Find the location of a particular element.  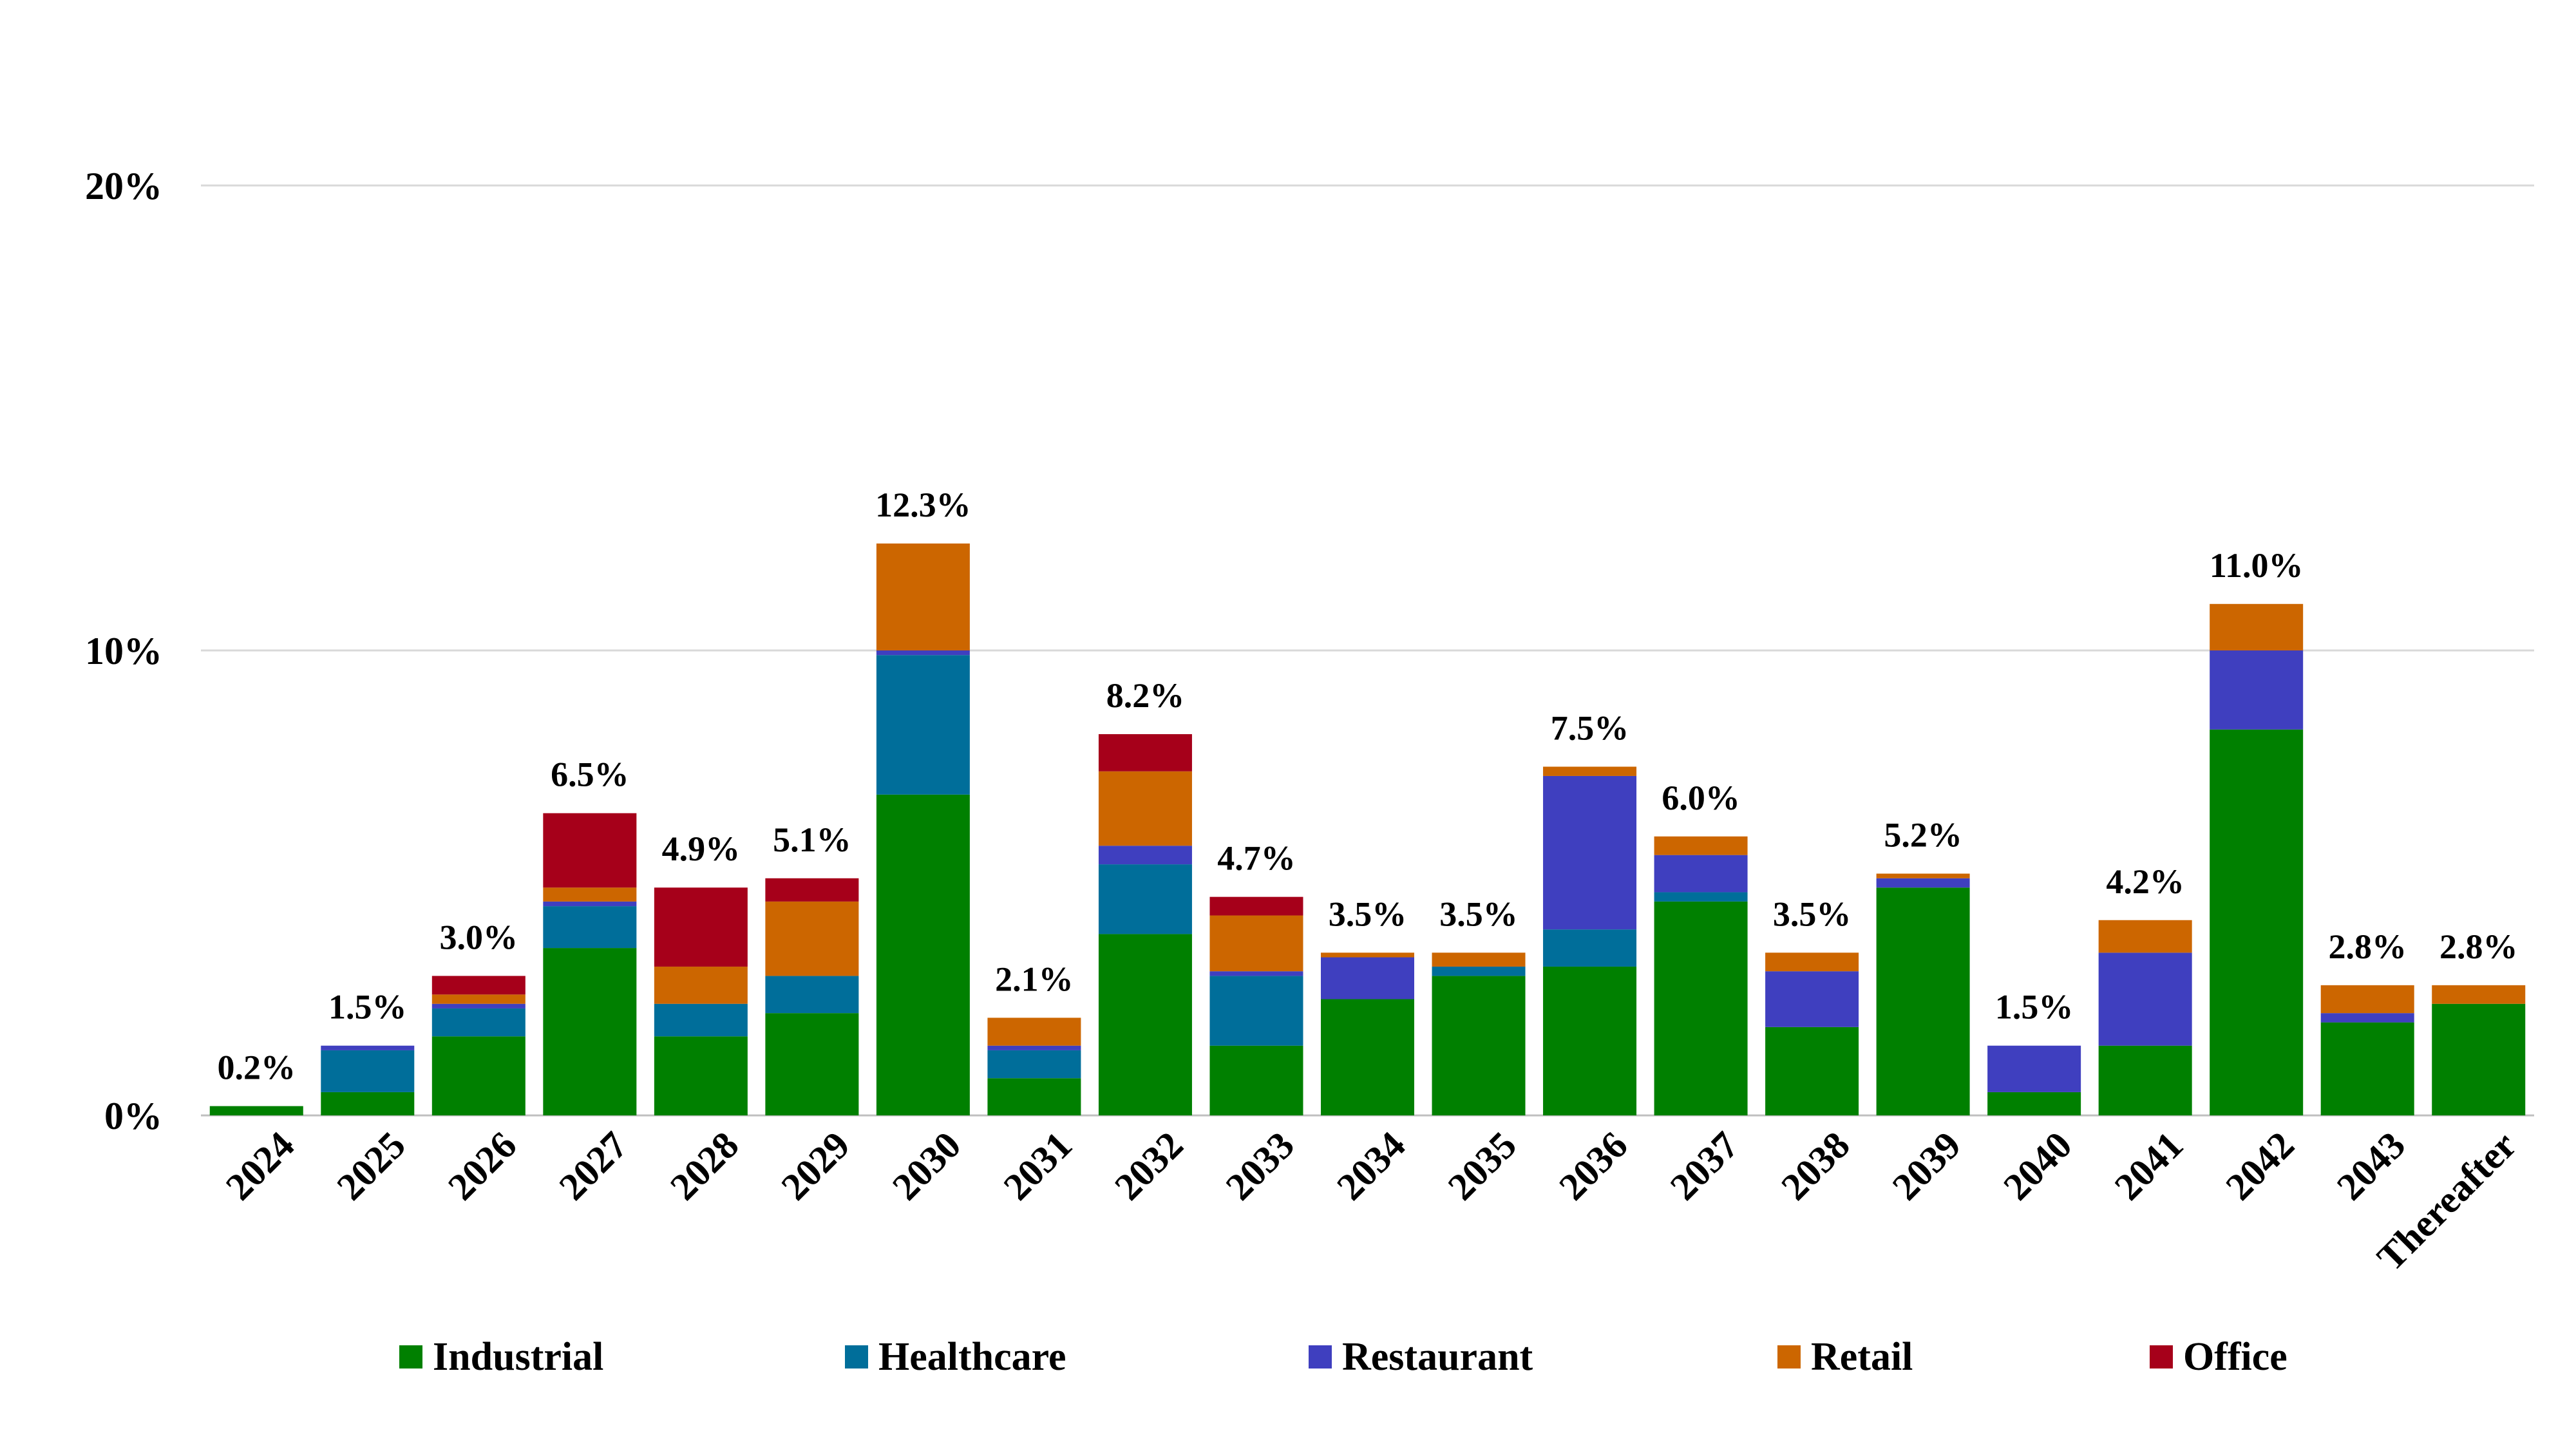

x-tick-label: 2043 is located at coordinates (2371, 1166).